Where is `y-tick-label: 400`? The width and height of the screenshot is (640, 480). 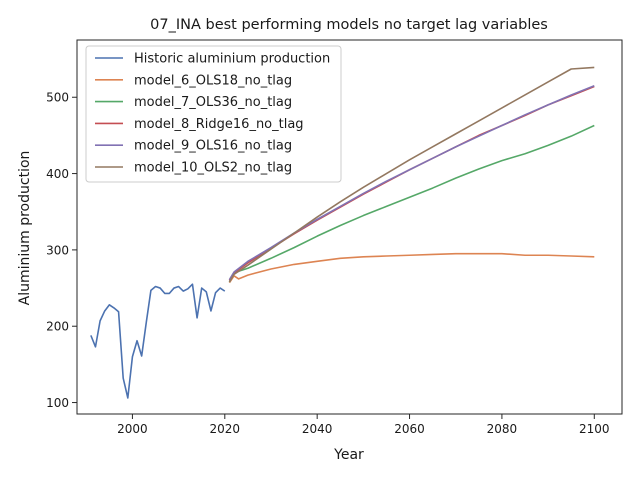
y-tick-label: 400 is located at coordinates (57, 174).